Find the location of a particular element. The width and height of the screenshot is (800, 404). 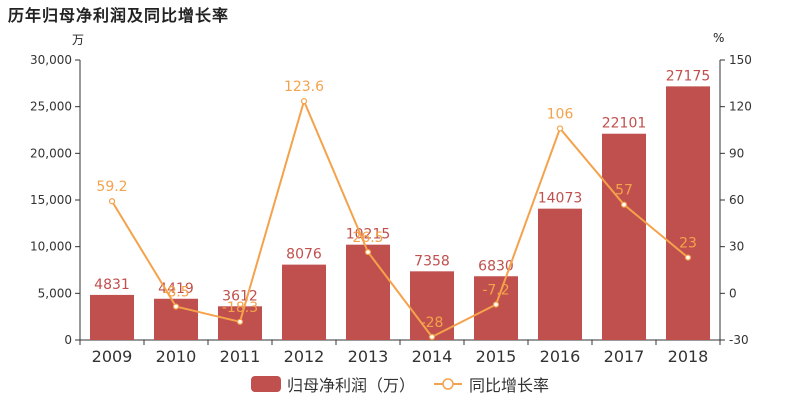

right-axis-tick-label: 120 is located at coordinates (740, 107).